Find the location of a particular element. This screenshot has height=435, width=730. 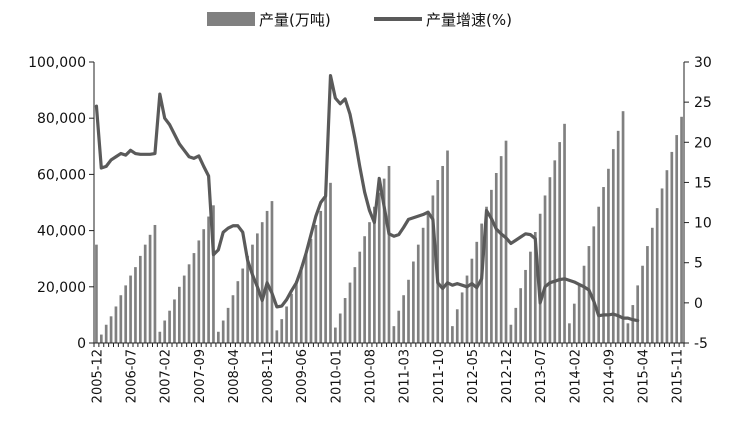

x-tick-label: 2005-12 is located at coordinates (97, 376).